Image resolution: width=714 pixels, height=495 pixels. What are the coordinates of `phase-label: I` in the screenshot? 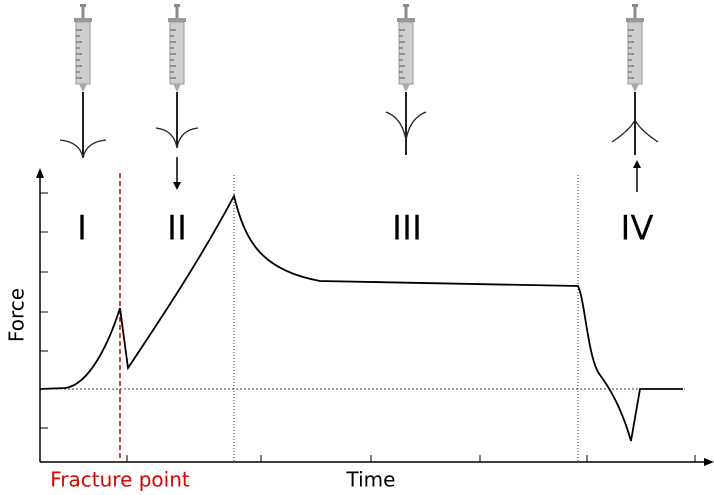 It's located at (82, 229).